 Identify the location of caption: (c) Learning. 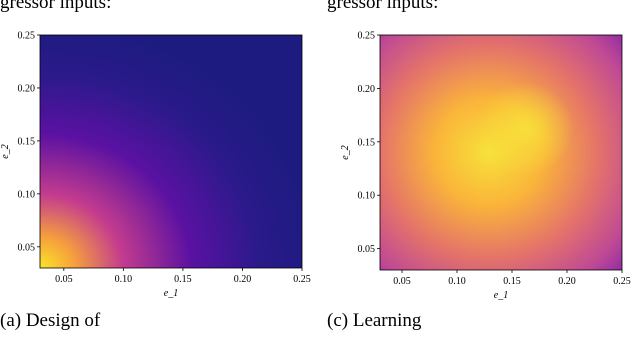
(374, 320).